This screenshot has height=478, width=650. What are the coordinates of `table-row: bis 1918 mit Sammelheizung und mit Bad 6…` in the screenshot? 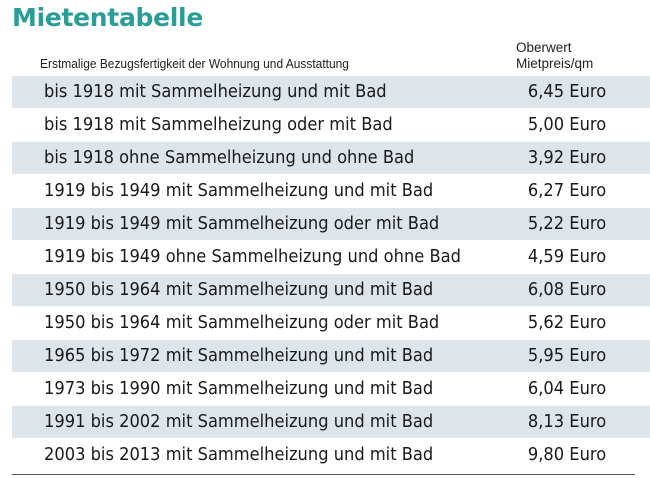 It's located at (331, 92).